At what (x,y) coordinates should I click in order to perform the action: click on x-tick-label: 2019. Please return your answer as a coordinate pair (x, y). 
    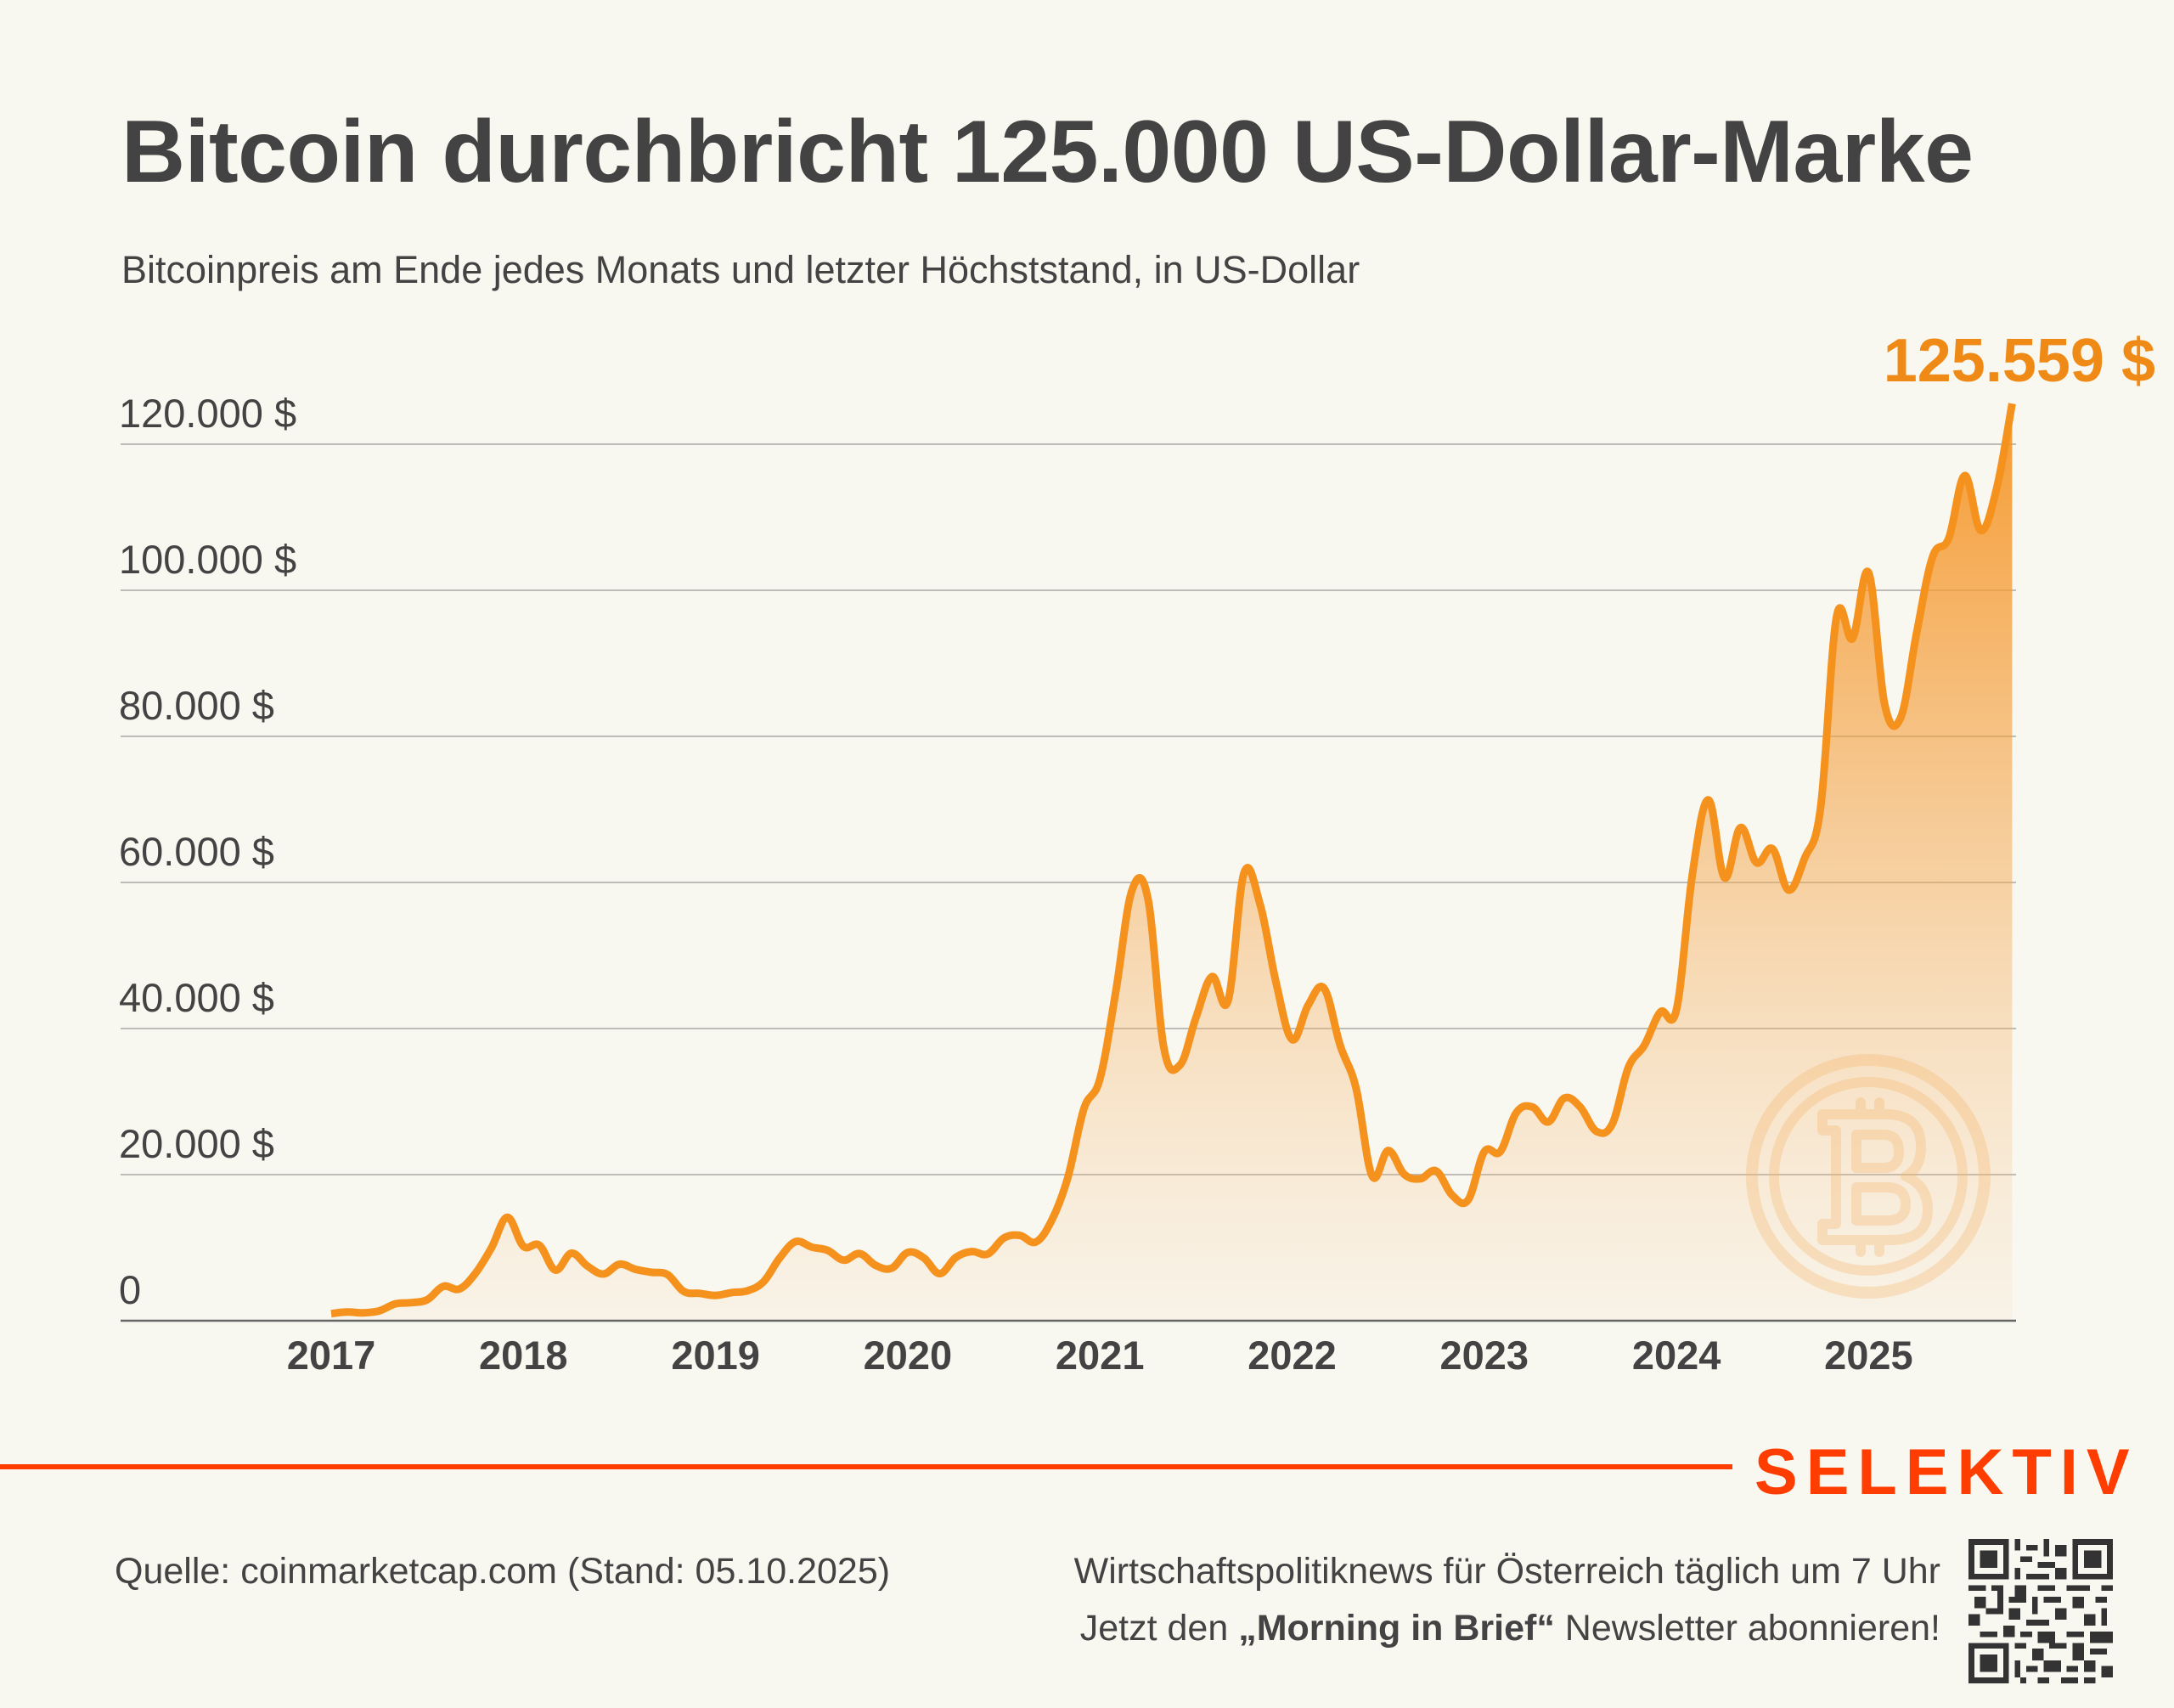
    Looking at the image, I should click on (715, 1355).